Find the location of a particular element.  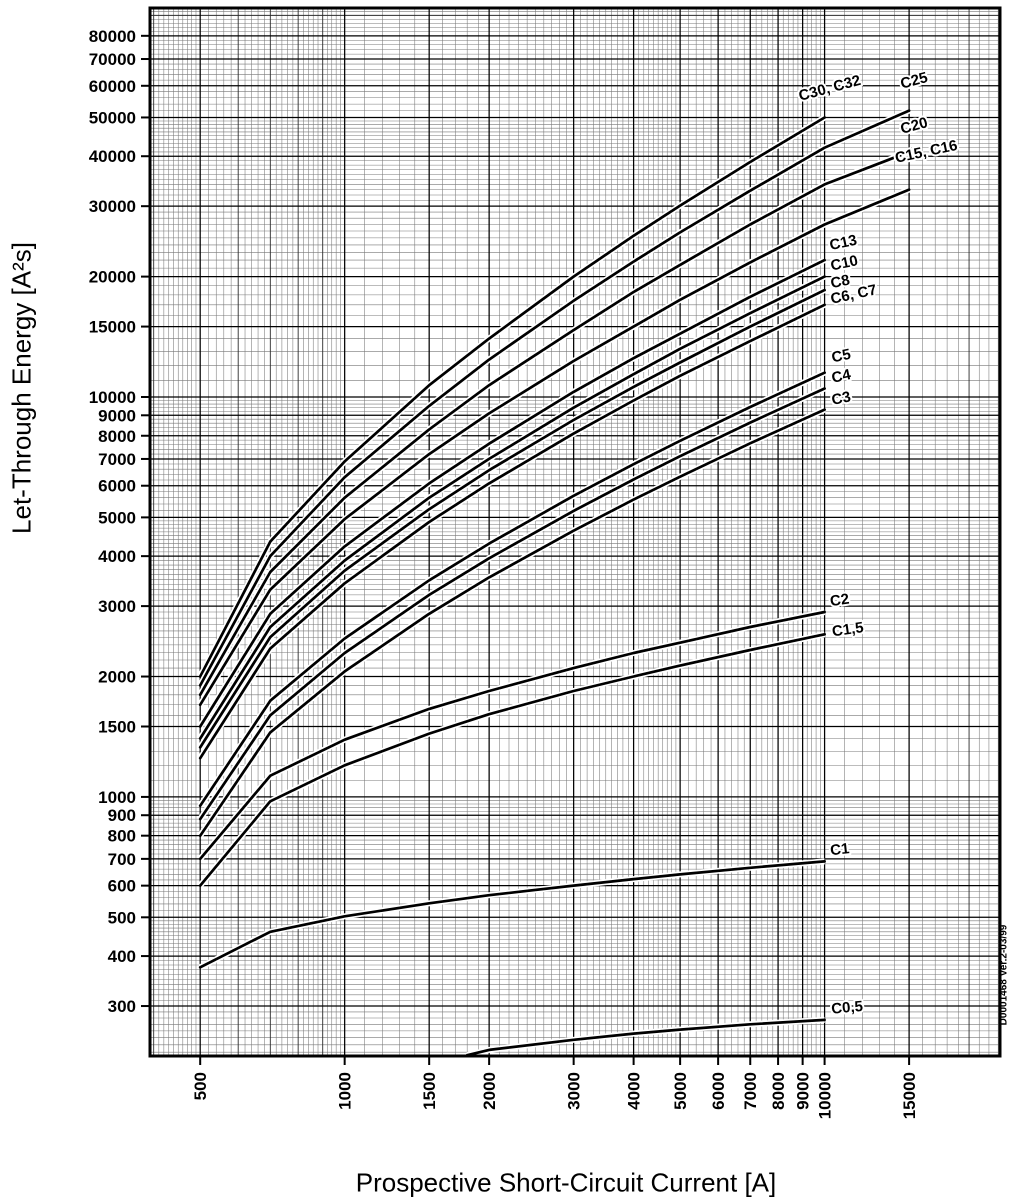

curve-label-C15_C16: C15, C16 is located at coordinates (927, 152).